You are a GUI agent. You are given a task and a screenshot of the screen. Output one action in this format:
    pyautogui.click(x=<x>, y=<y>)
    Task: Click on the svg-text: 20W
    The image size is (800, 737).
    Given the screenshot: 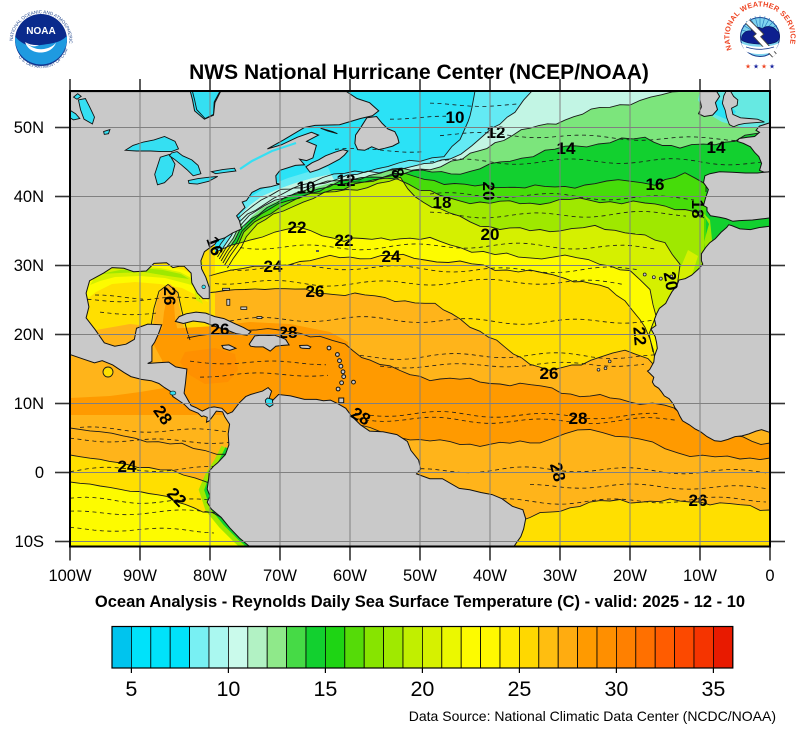 What is the action you would take?
    pyautogui.click(x=630, y=576)
    